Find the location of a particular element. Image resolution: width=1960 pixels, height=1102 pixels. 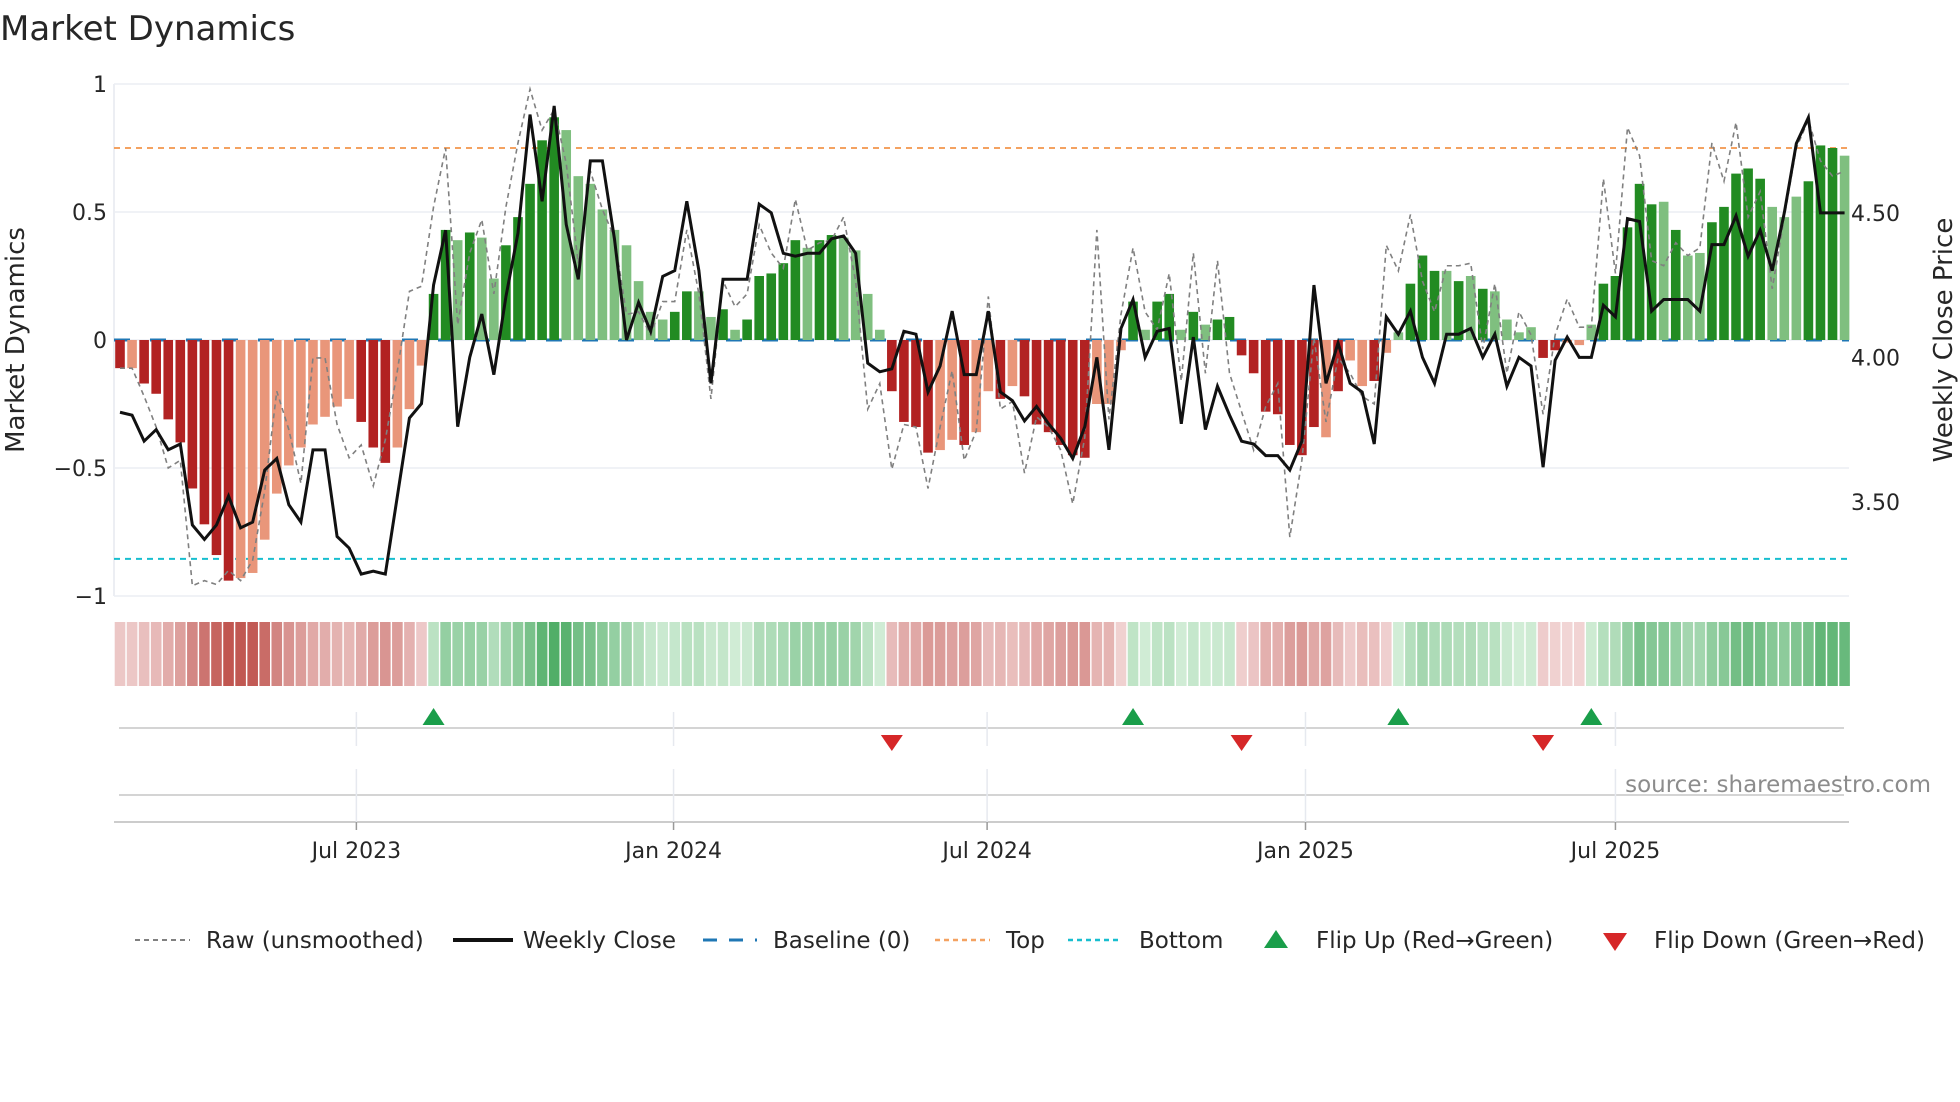

x-tick-label: Jan 2025 is located at coordinates (1304, 851).